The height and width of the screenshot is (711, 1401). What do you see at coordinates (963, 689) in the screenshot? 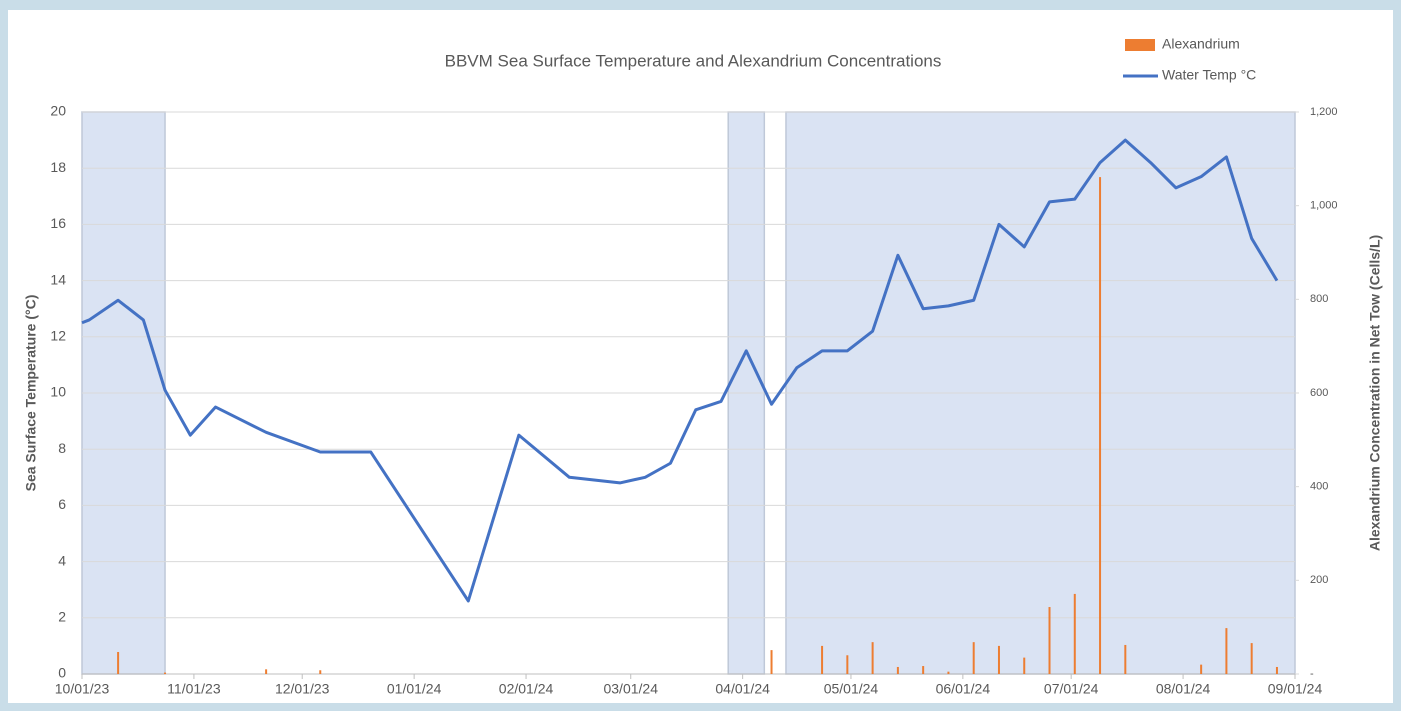
I see `x-tick-label: 06/01/24` at bounding box center [963, 689].